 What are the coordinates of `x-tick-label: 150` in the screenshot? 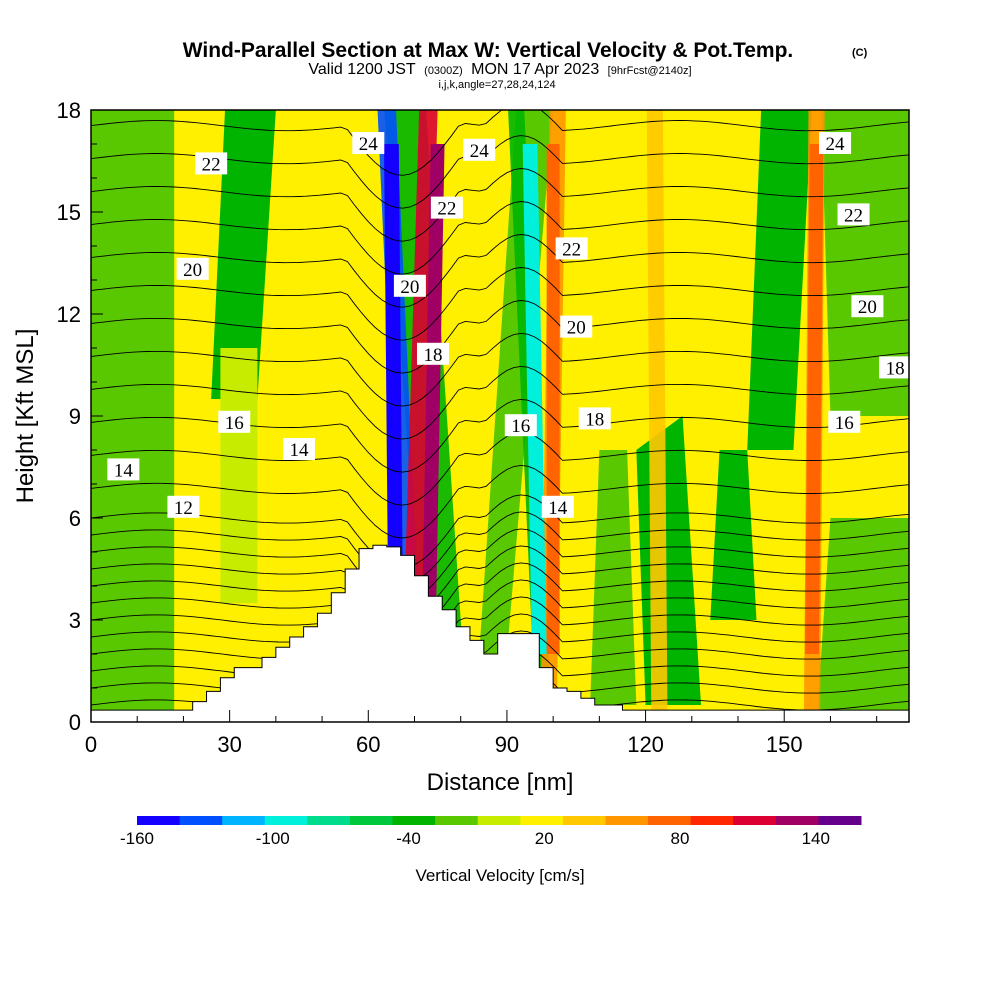 It's located at (784, 744).